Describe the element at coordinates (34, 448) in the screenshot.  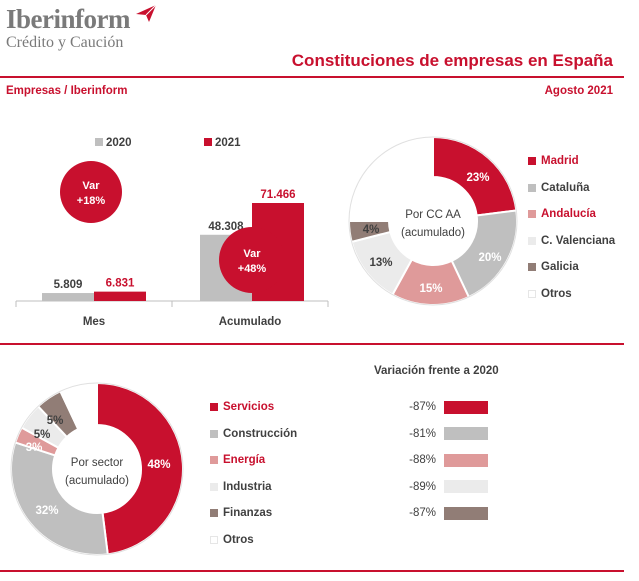
I see `slice-value-label: 3%` at that location.